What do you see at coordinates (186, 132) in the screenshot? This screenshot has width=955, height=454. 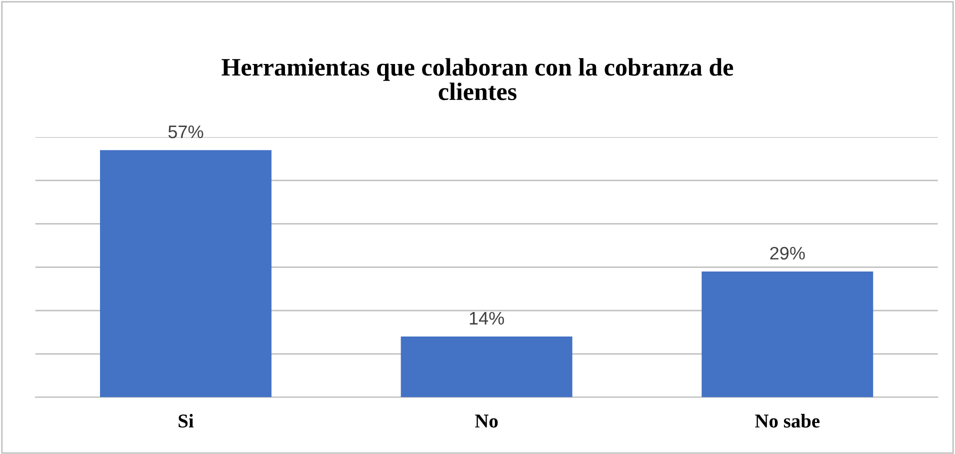 I see `data-label: 57%` at bounding box center [186, 132].